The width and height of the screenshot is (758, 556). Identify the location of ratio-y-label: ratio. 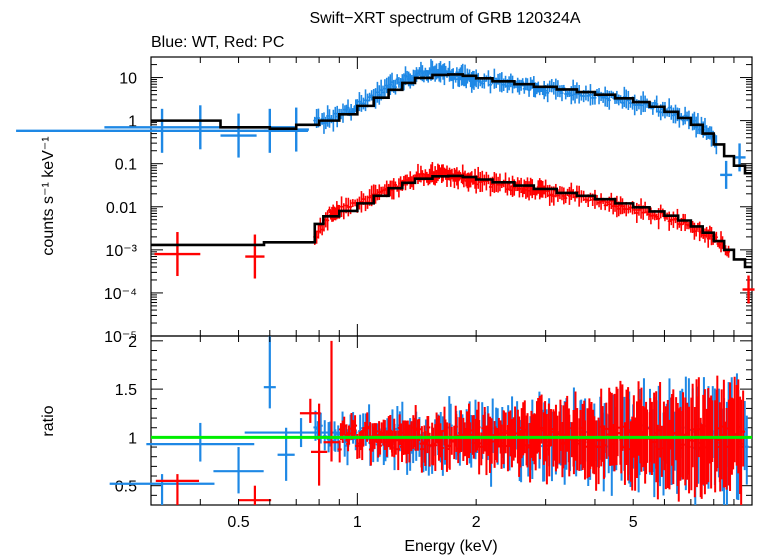
(48, 420).